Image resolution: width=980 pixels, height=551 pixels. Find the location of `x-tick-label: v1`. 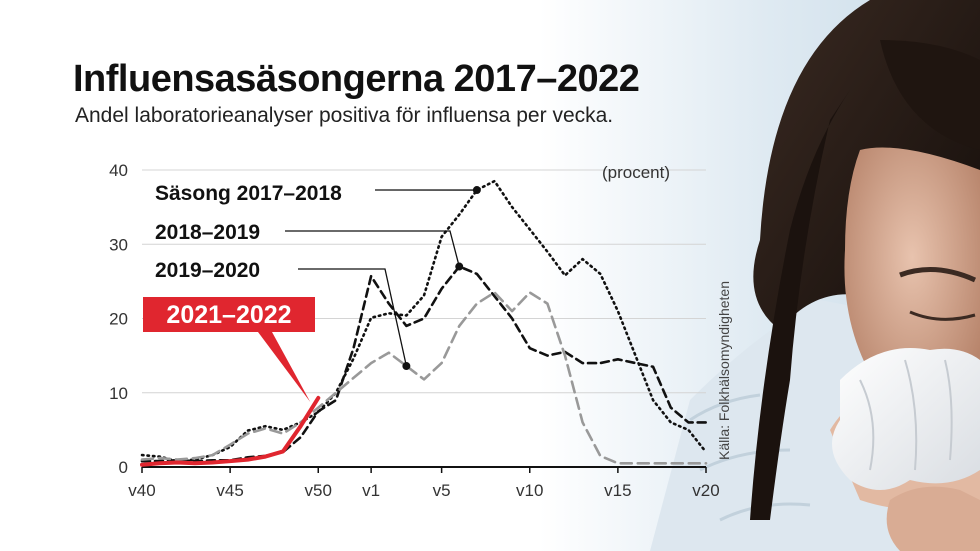

x-tick-label: v1 is located at coordinates (371, 490).